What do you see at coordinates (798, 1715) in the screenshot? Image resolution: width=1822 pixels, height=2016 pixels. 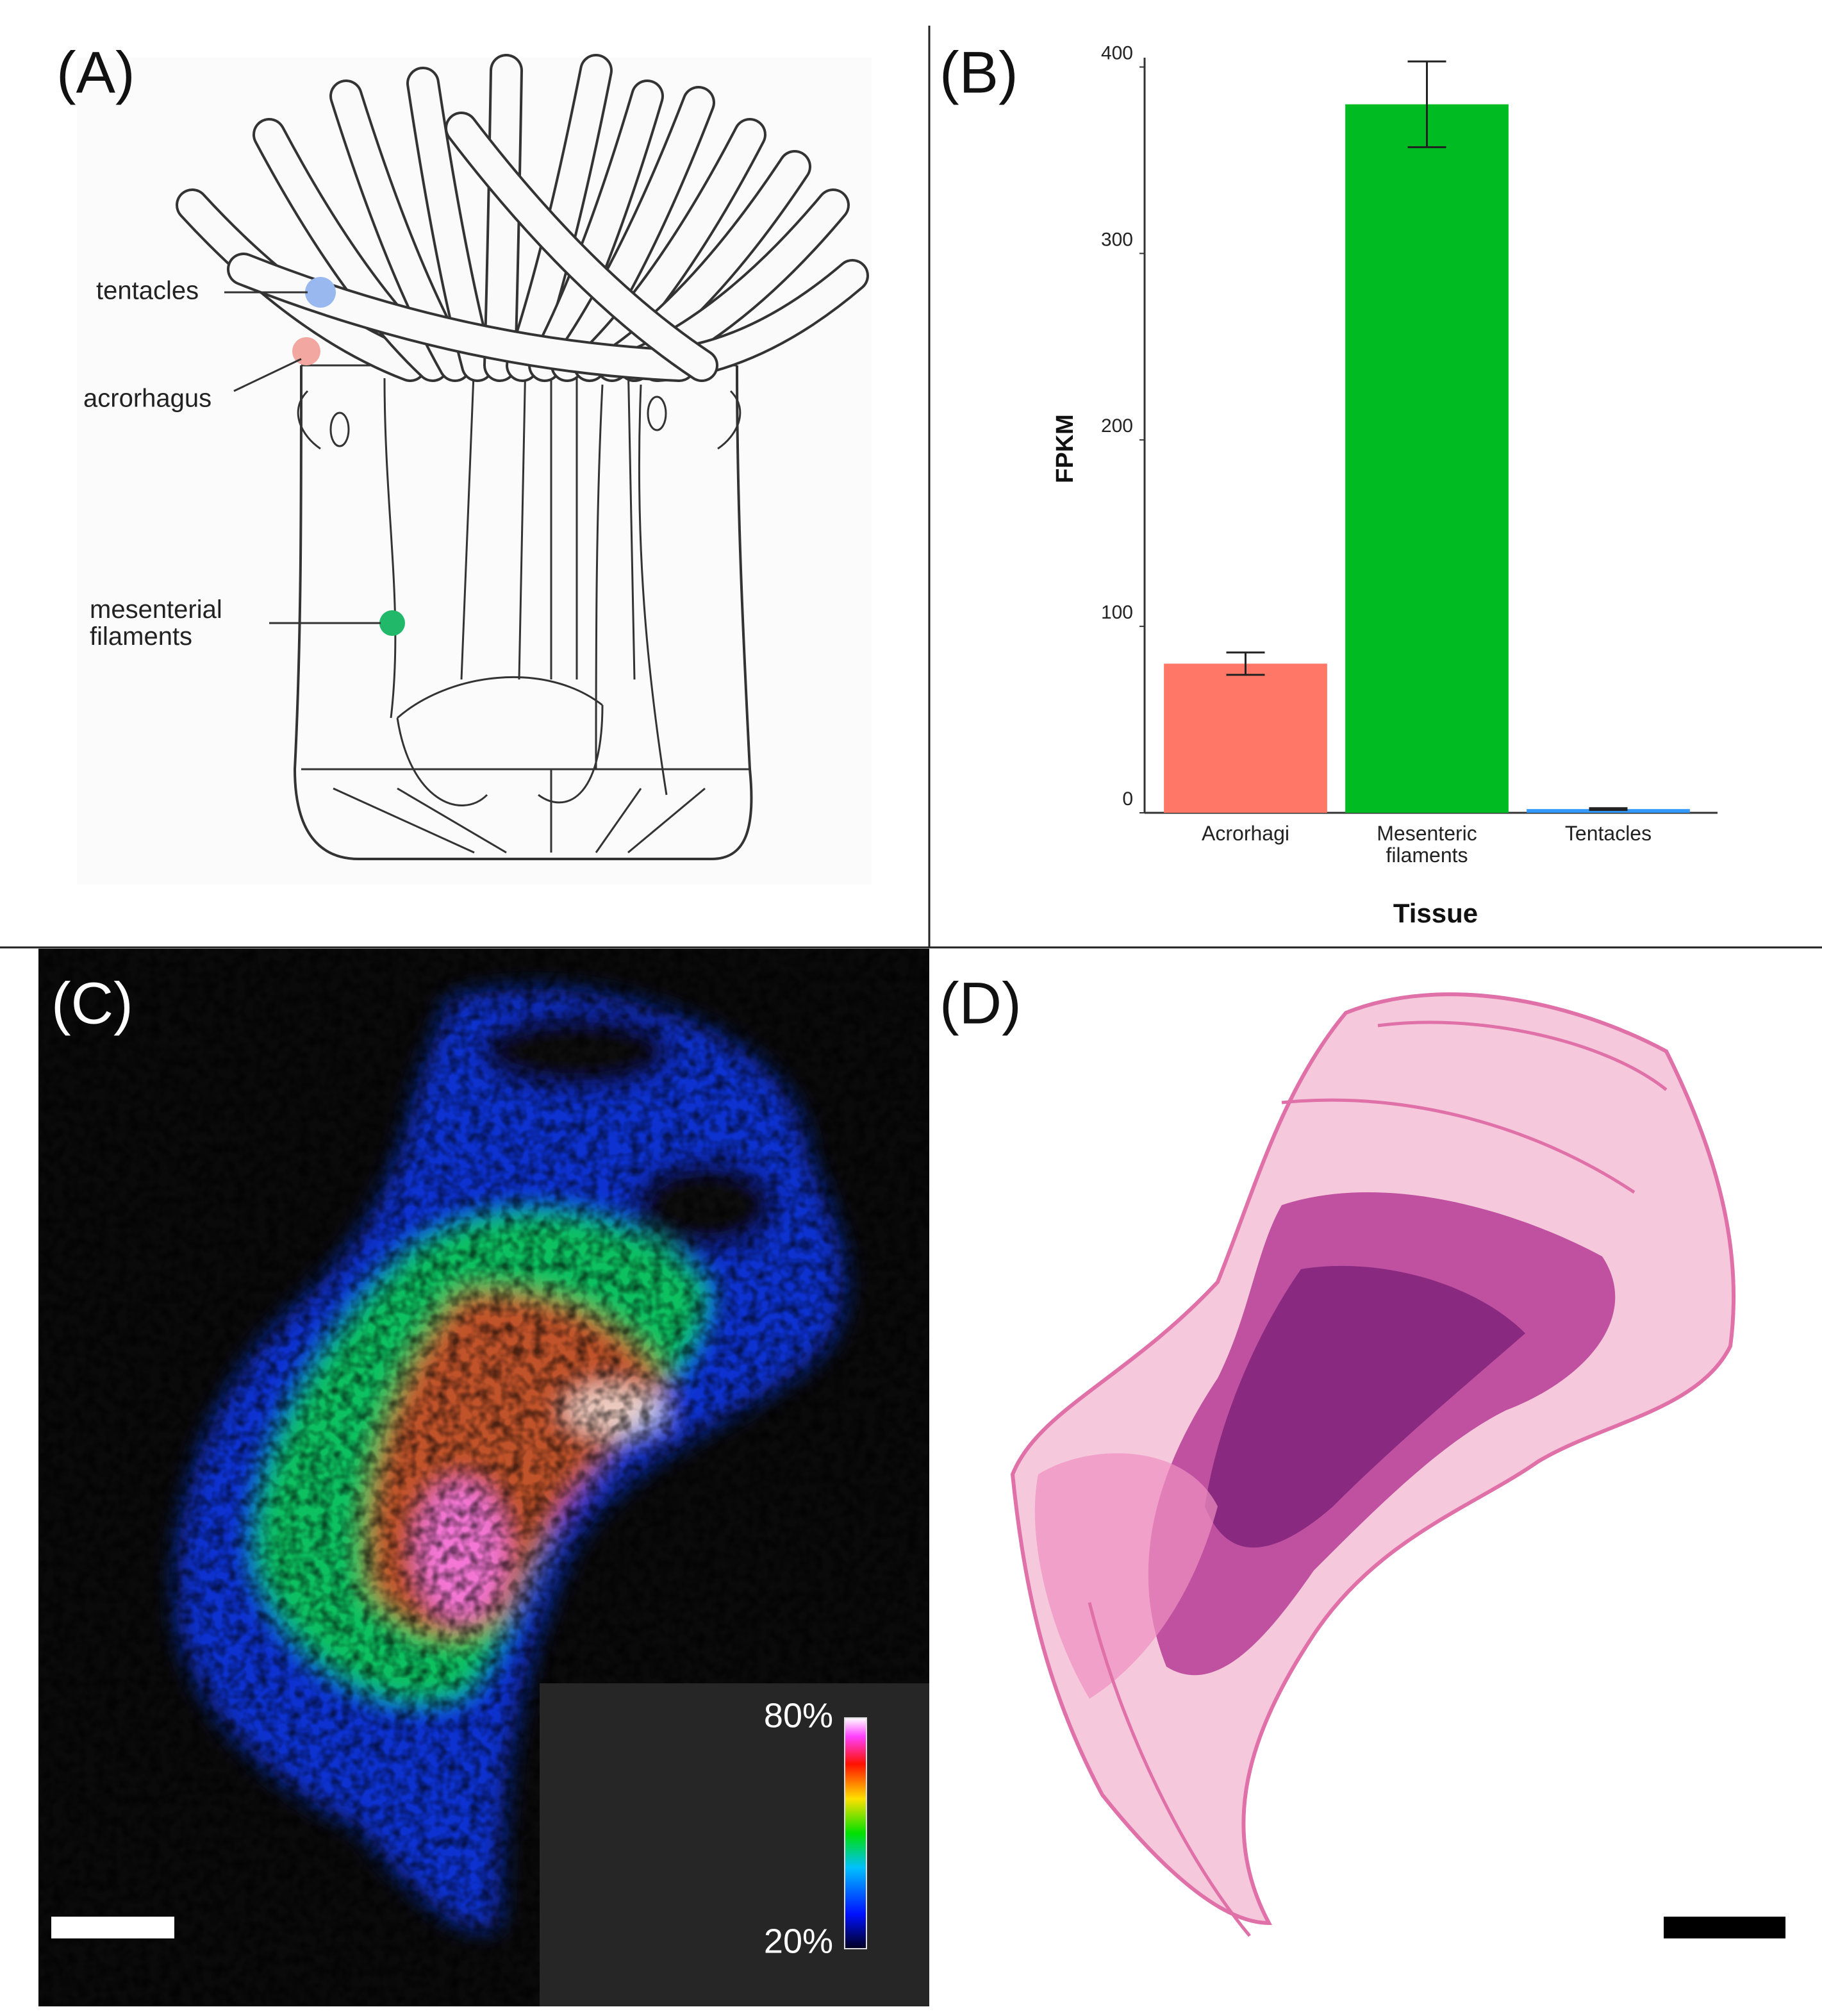 I see `colorbar-label: 80%` at bounding box center [798, 1715].